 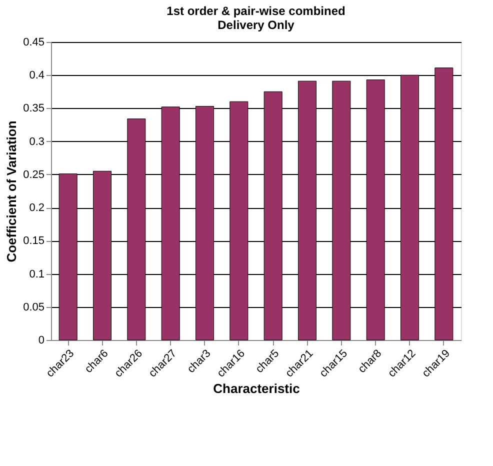 What do you see at coordinates (12, 191) in the screenshot?
I see `y-axis-title: Coefficient of Variation` at bounding box center [12, 191].